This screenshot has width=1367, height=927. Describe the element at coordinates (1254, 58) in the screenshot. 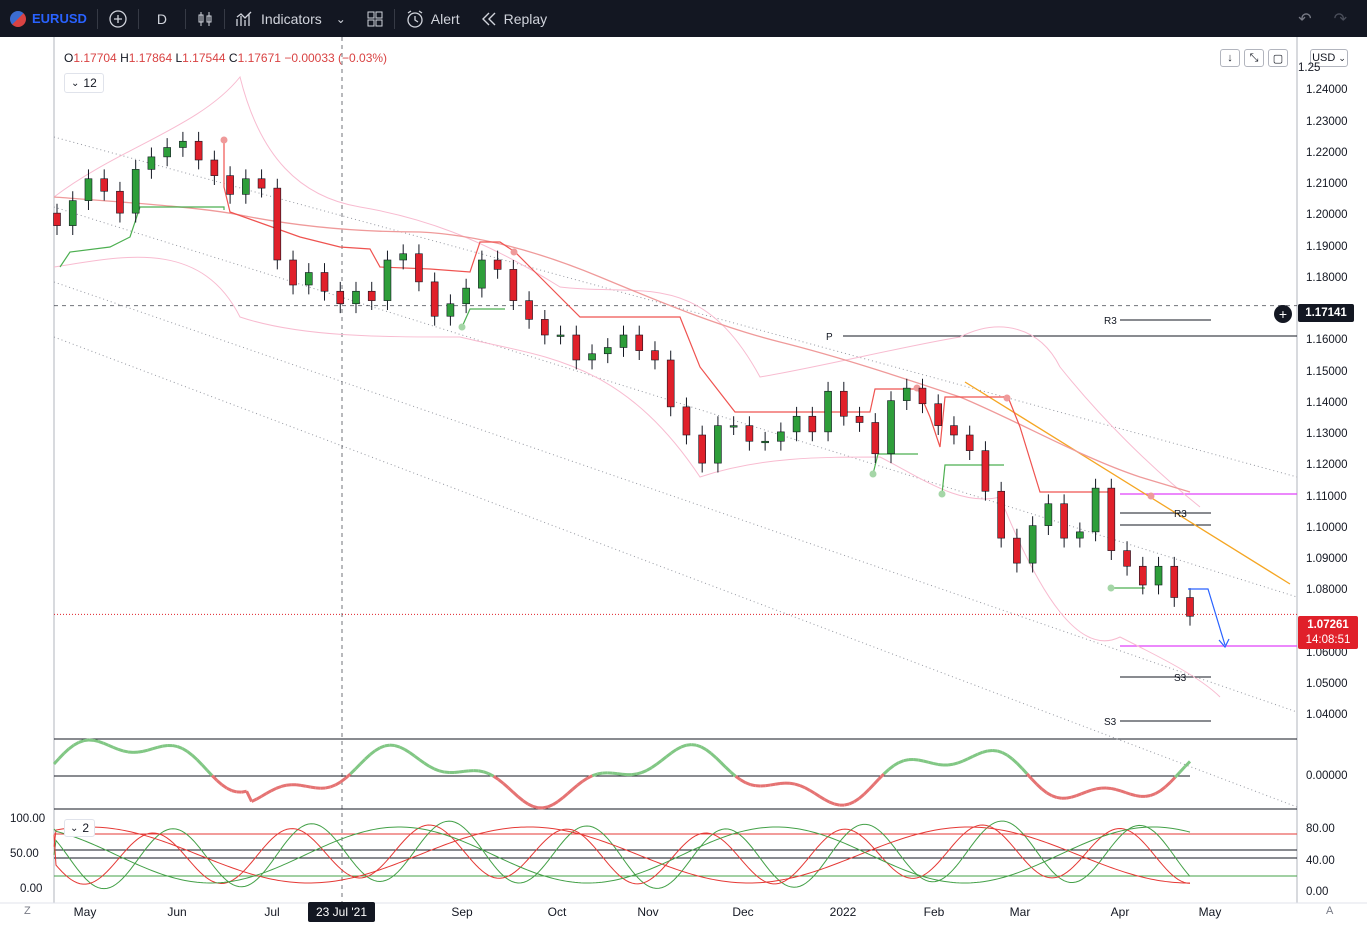

I see `collapse-icon: ⤡` at that location.